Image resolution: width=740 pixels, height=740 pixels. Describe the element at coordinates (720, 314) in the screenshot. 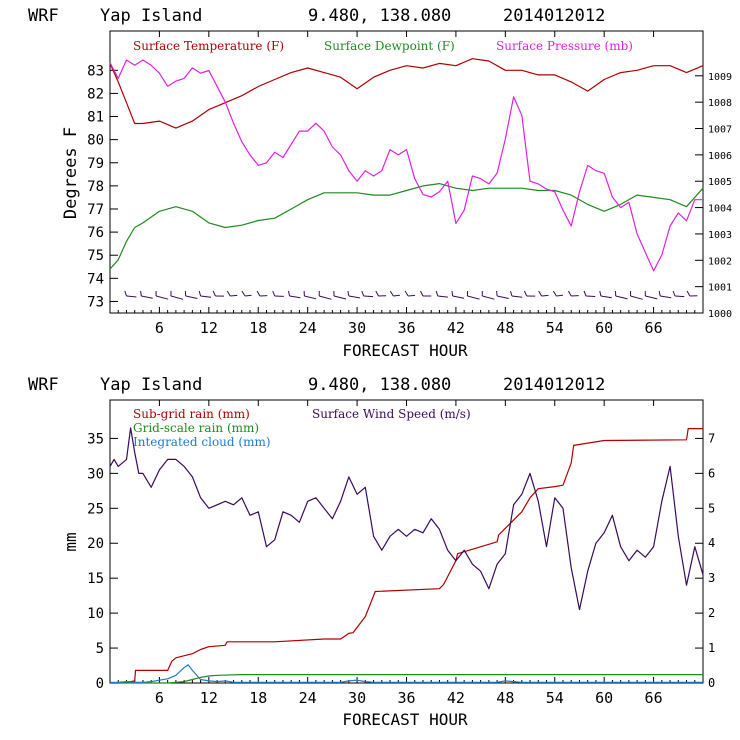

I see `y2-tick-label: 1000` at that location.